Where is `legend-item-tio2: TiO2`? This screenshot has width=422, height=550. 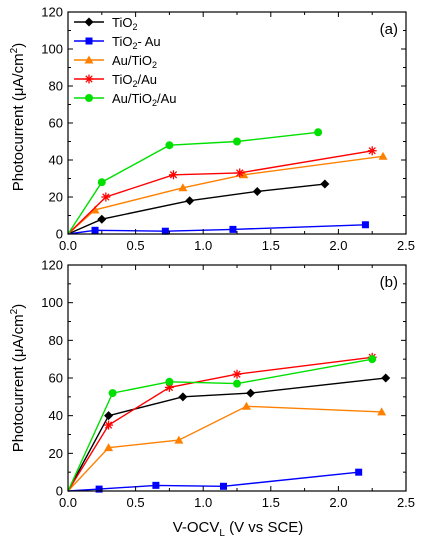
legend-item-tio2: TiO2 is located at coordinates (105, 23).